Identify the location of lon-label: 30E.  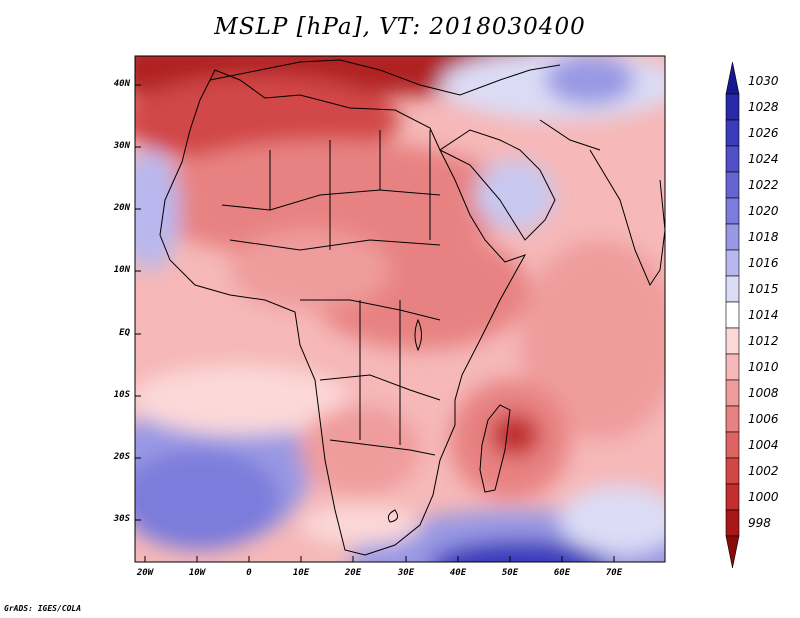
(406, 573).